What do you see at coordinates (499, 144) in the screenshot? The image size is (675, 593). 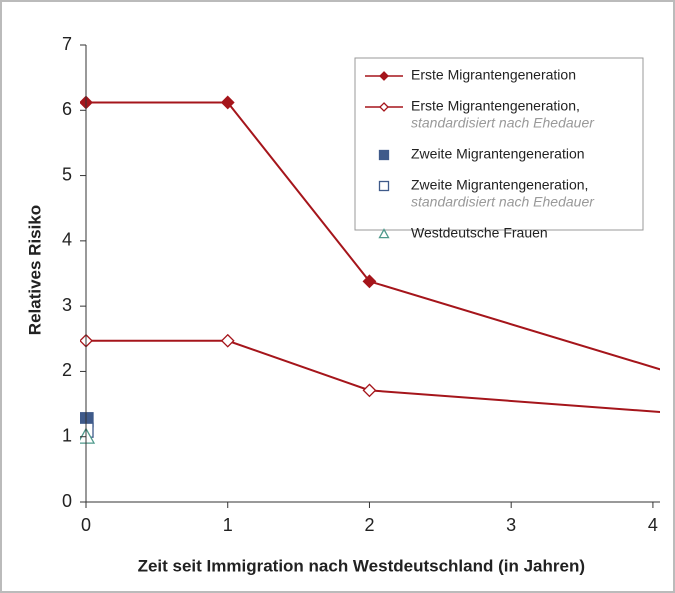 I see `legend-box` at bounding box center [499, 144].